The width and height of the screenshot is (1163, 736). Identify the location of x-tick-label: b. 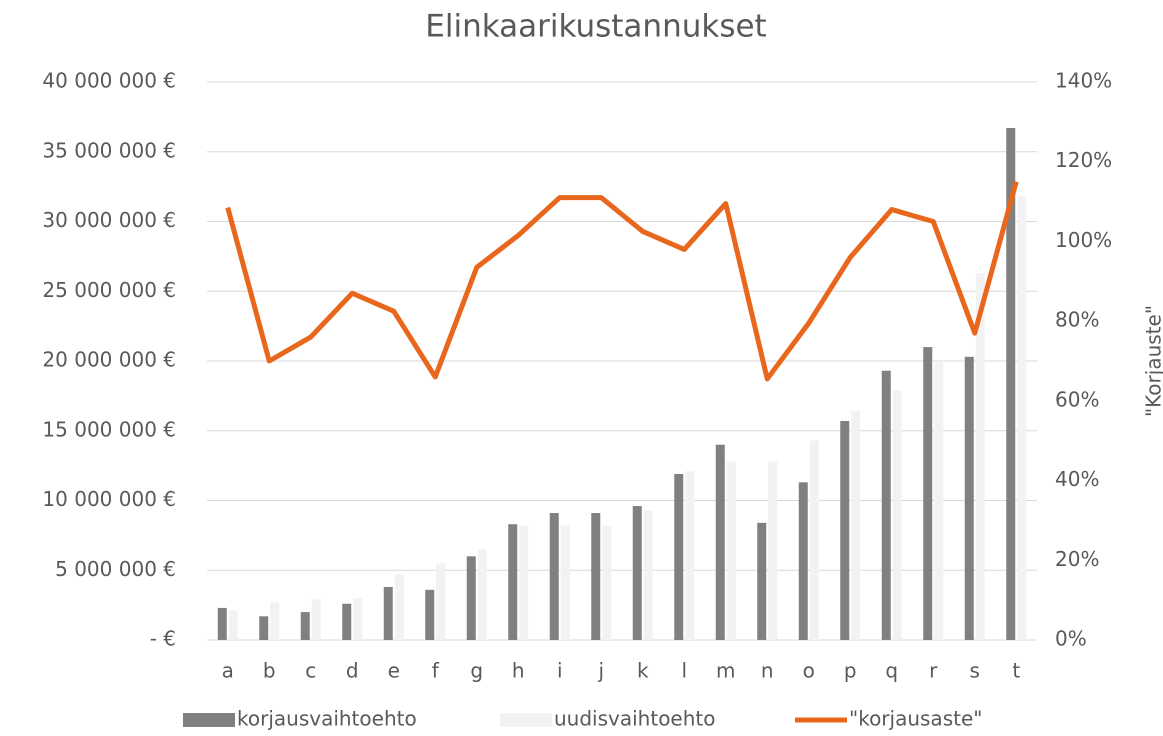
(269, 671).